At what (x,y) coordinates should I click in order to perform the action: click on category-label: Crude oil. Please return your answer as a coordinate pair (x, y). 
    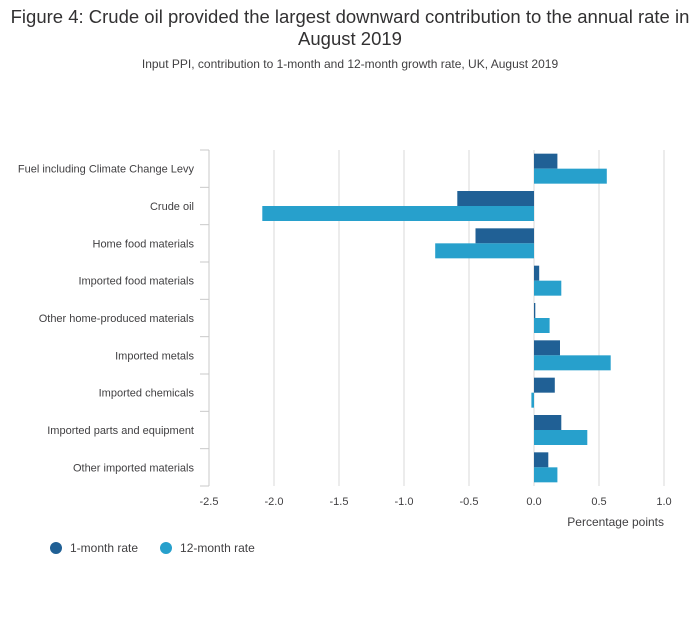
    Looking at the image, I should click on (172, 207).